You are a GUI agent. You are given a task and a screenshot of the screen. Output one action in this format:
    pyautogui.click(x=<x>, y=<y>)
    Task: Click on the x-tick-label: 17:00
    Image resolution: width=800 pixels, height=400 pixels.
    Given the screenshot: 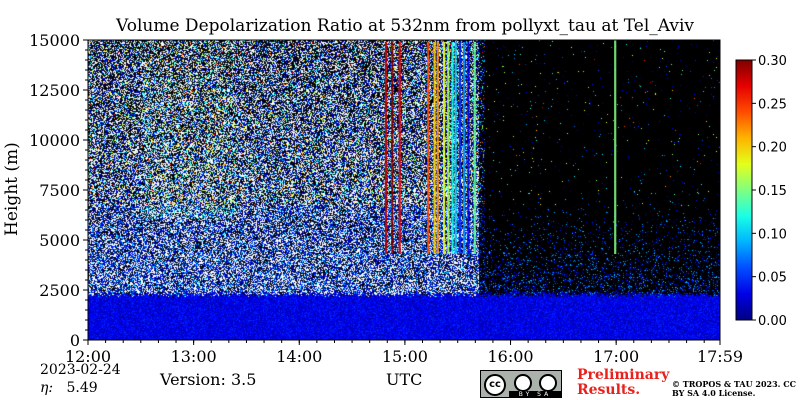 What is the action you would take?
    pyautogui.click(x=616, y=356)
    